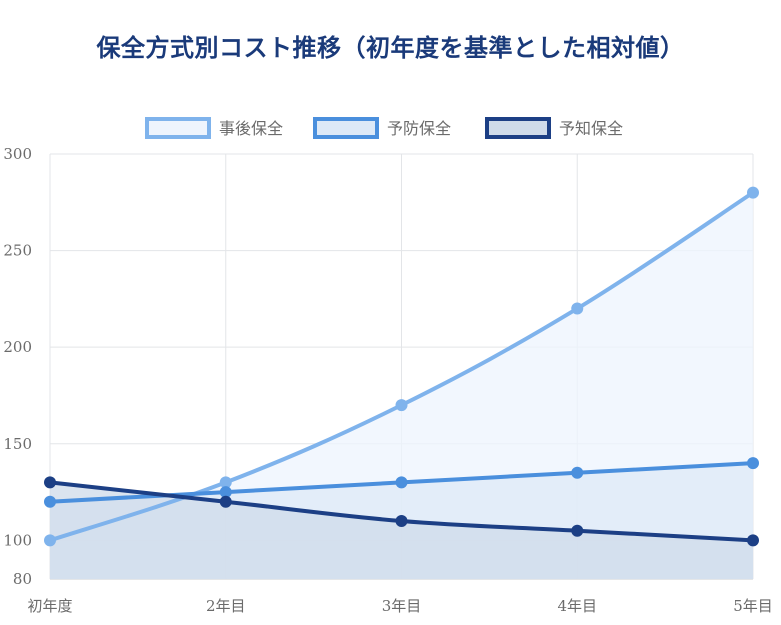 The height and width of the screenshot is (625, 781). Describe the element at coordinates (17, 366) in the screenshot. I see `y-axis-ticks: 80 100 150 200 250 300` at that location.